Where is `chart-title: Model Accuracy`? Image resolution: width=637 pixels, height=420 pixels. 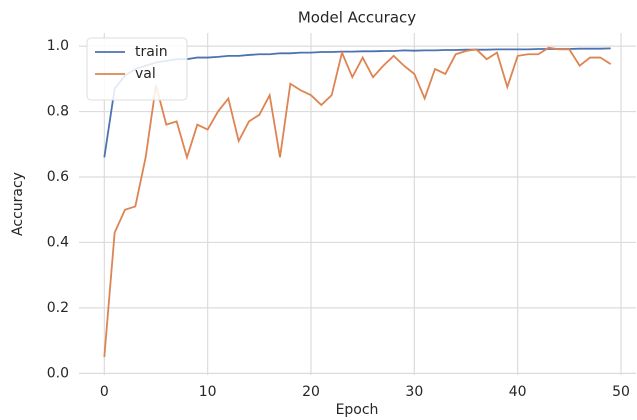 chart-title: Model Accuracy is located at coordinates (357, 18).